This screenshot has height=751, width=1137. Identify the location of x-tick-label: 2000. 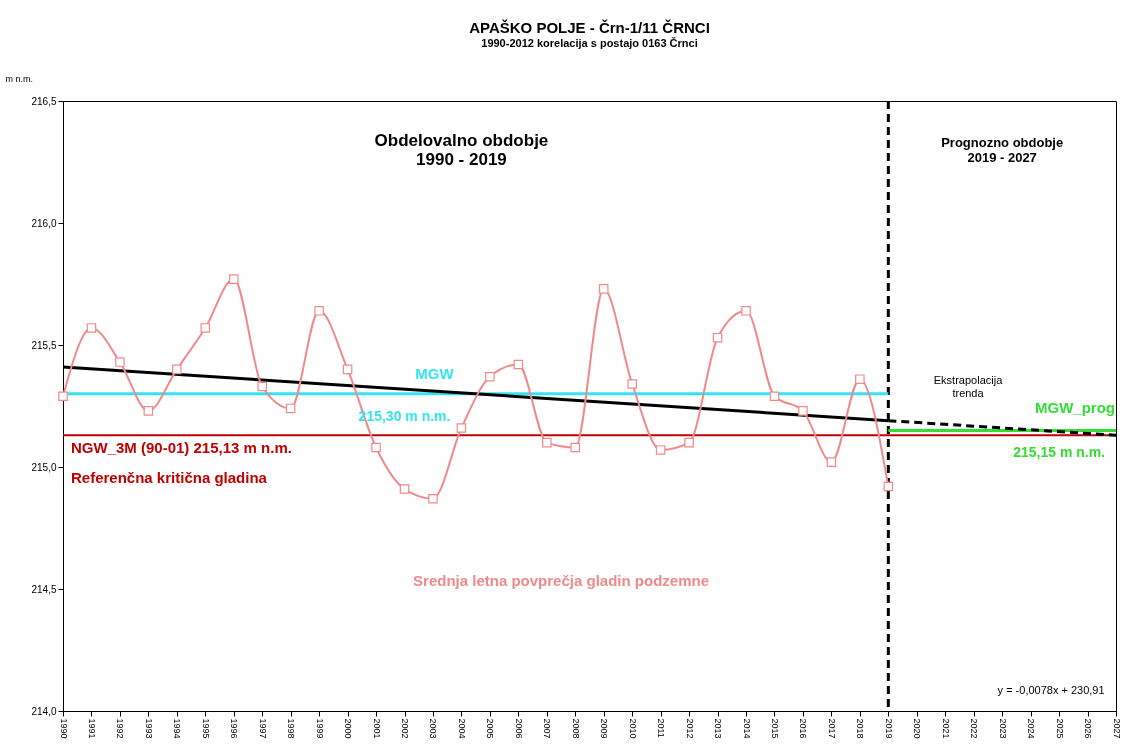
(348, 728).